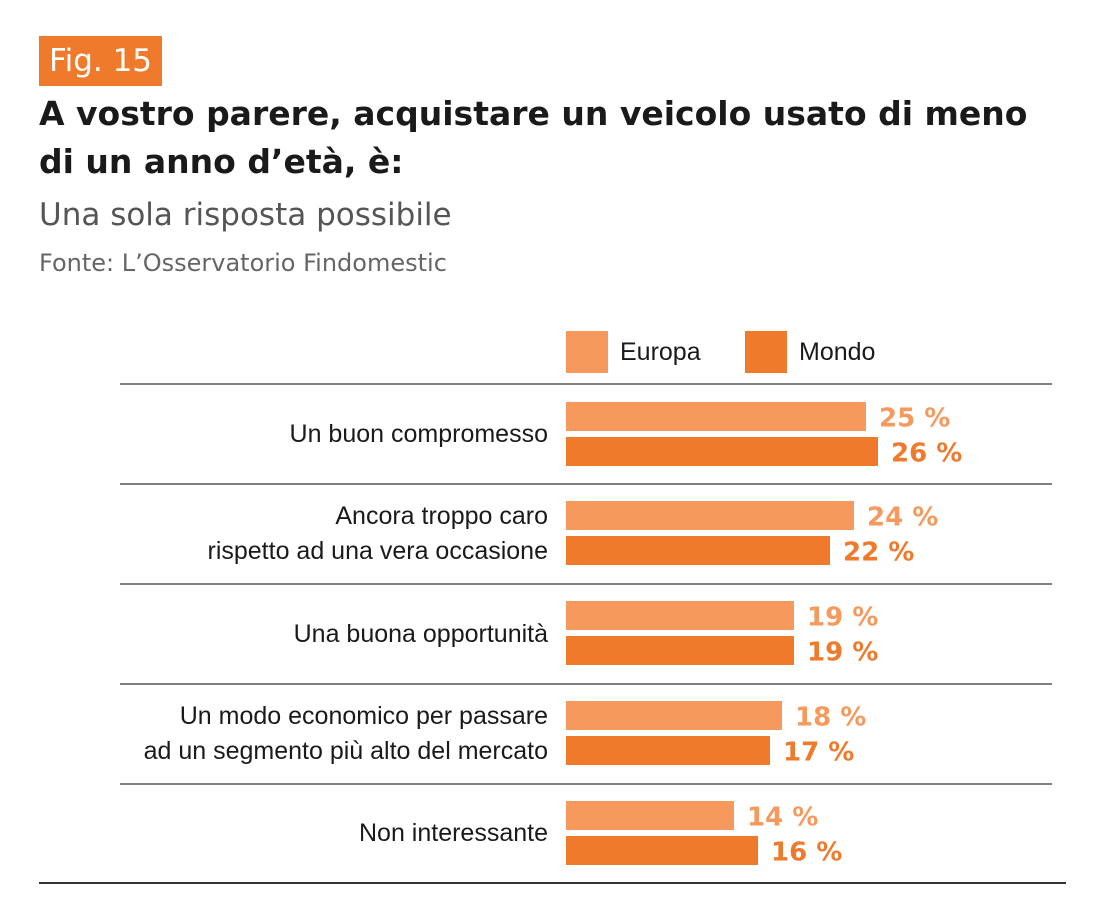 The width and height of the screenshot is (1110, 920). I want to click on data-label-mondo-4: 16 %, so click(806, 853).